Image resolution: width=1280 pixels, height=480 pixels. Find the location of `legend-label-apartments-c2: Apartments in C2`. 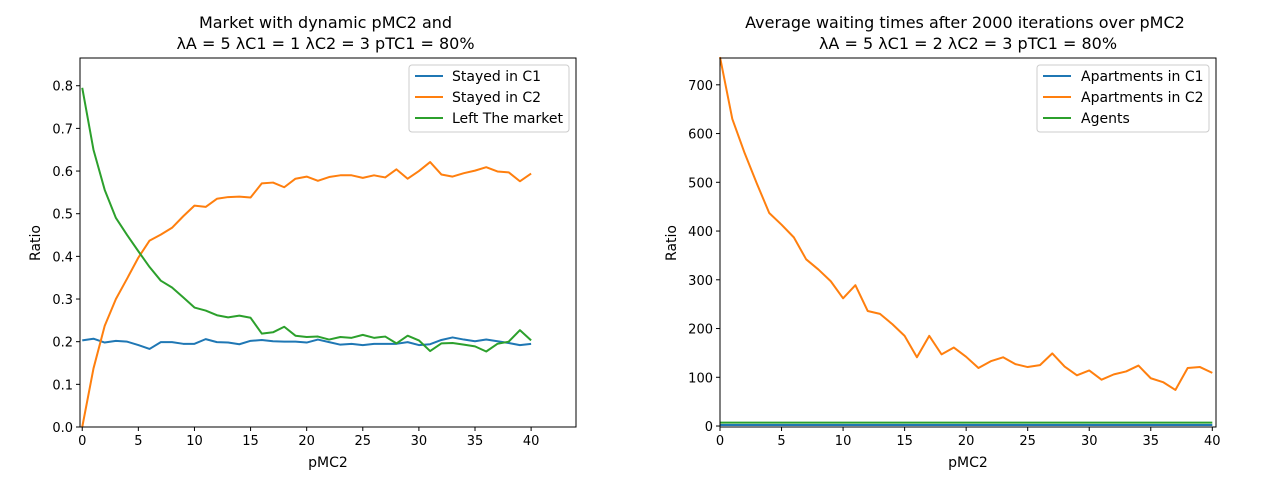

legend-label-apartments-c2: Apartments in C2 is located at coordinates (1142, 98).